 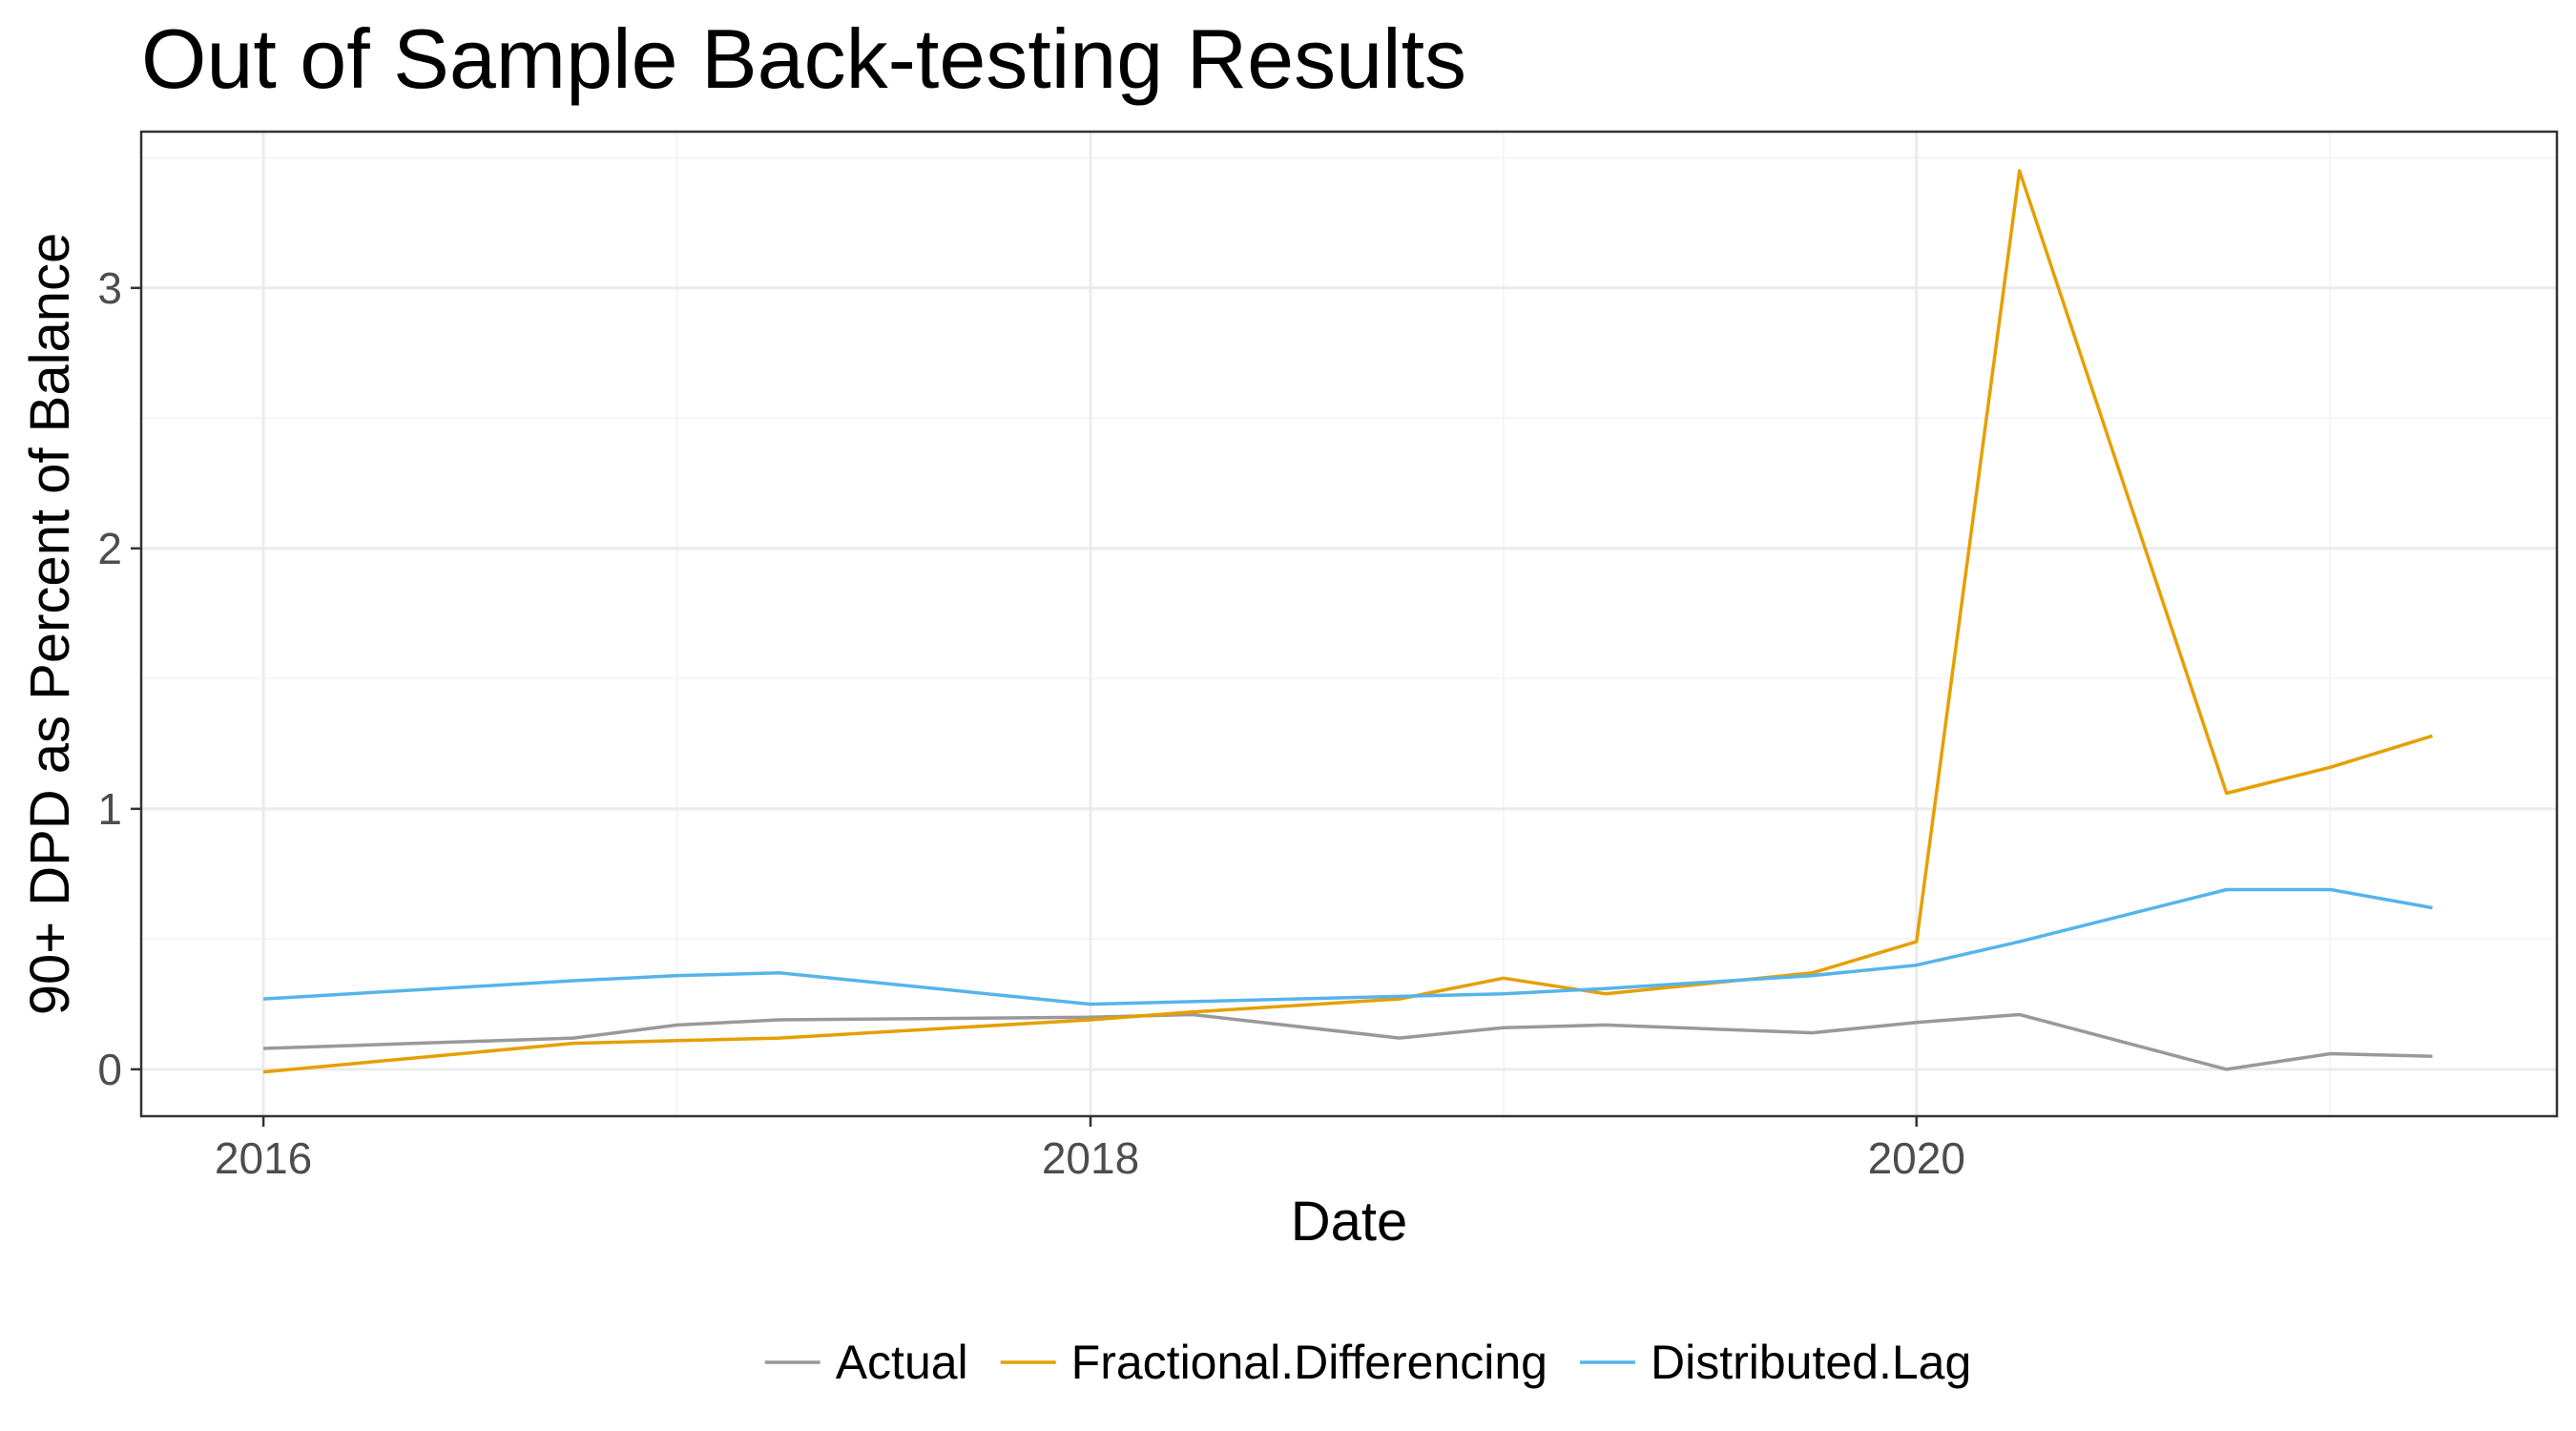 I want to click on legend-item-actual: Actual, so click(x=866, y=1362).